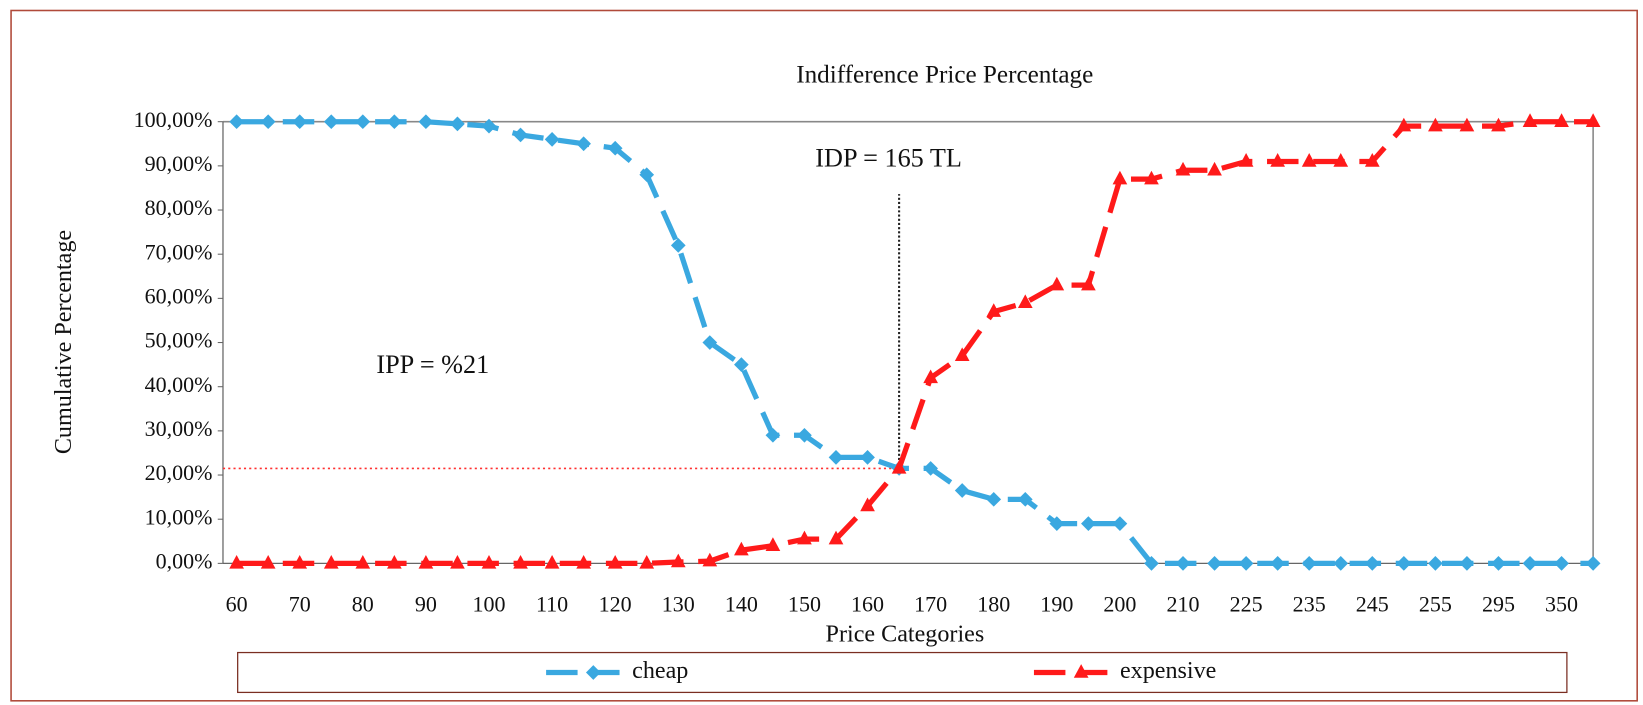 This screenshot has width=1643, height=705. I want to click on x-tick-label: 120, so click(615, 603).